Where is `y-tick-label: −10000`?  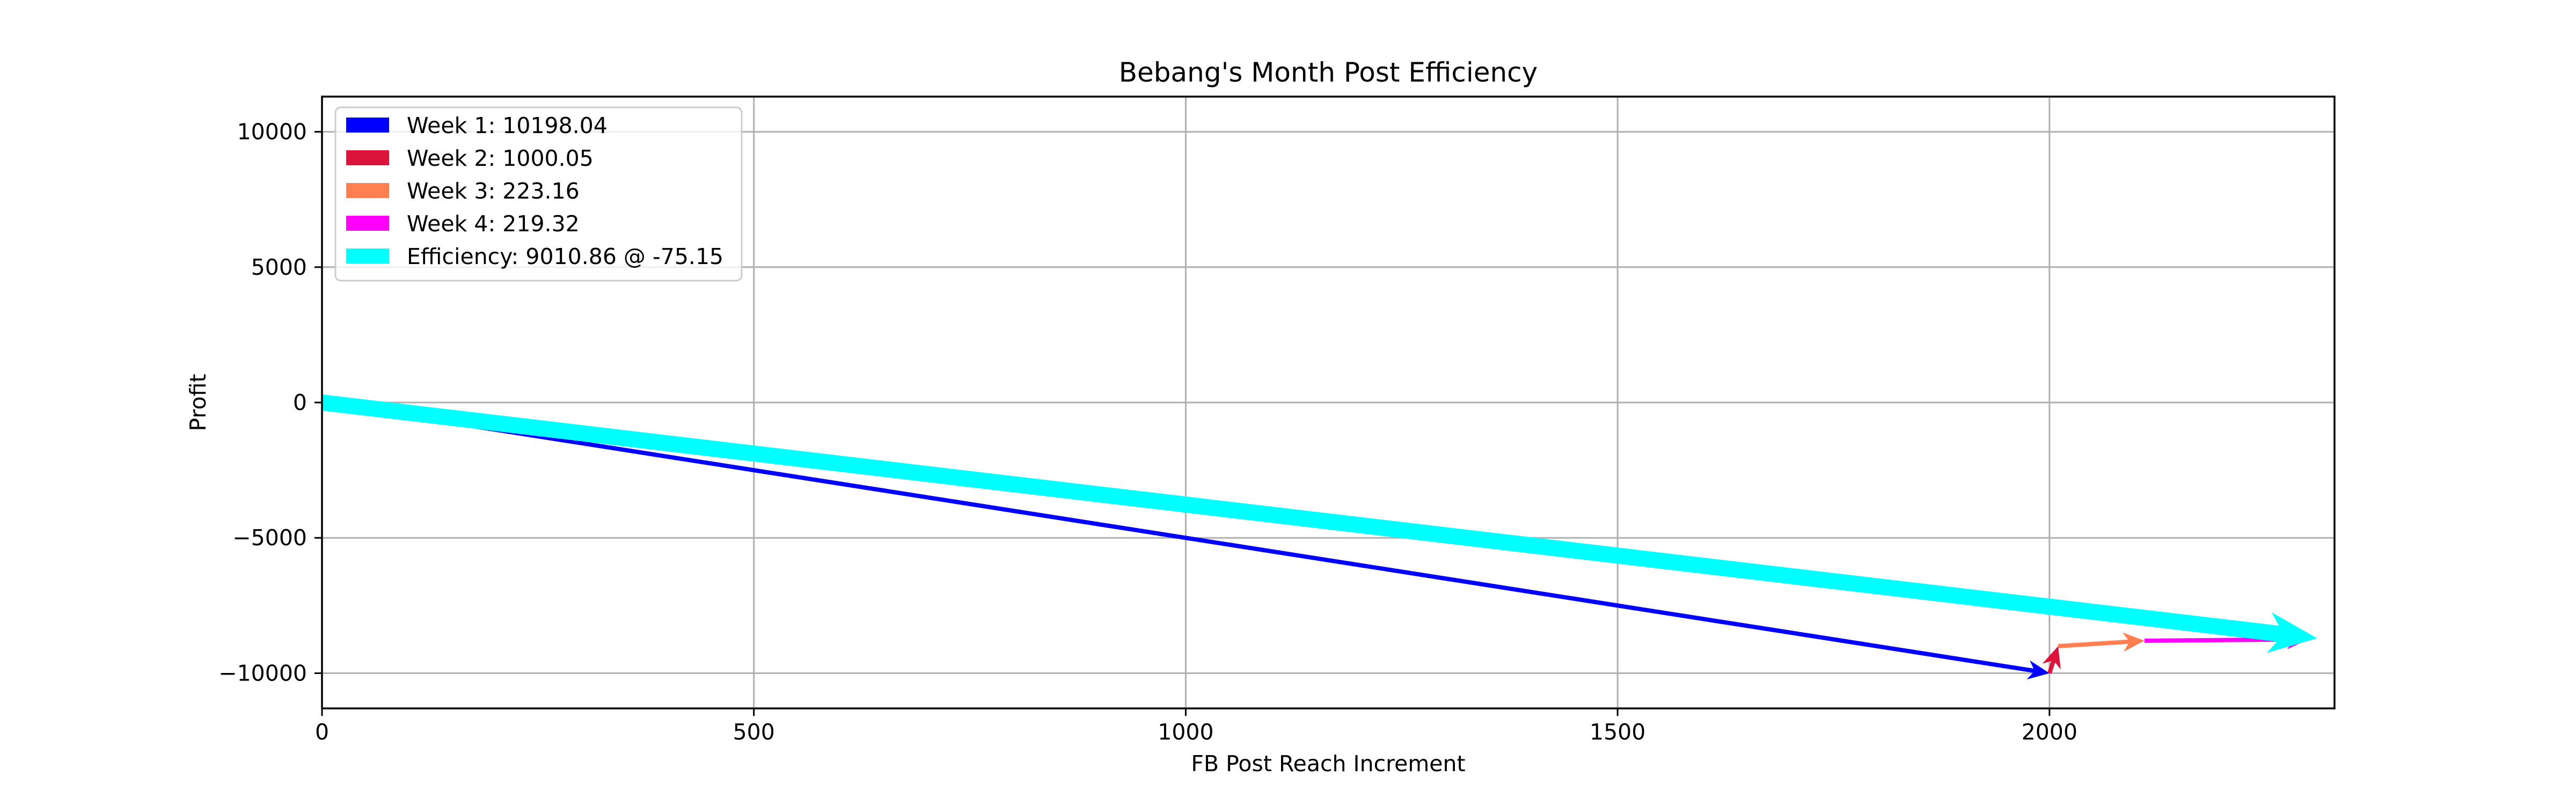 y-tick-label: −10000 is located at coordinates (262, 673).